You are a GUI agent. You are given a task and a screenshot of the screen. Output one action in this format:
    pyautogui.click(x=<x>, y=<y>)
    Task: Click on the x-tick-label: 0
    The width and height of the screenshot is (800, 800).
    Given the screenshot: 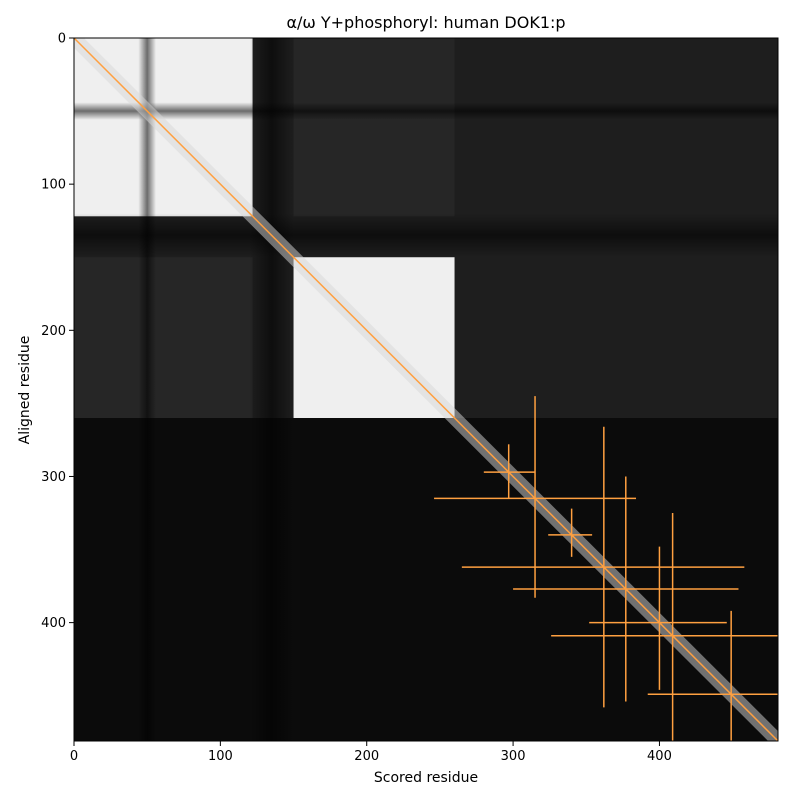 What is the action you would take?
    pyautogui.click(x=74, y=756)
    